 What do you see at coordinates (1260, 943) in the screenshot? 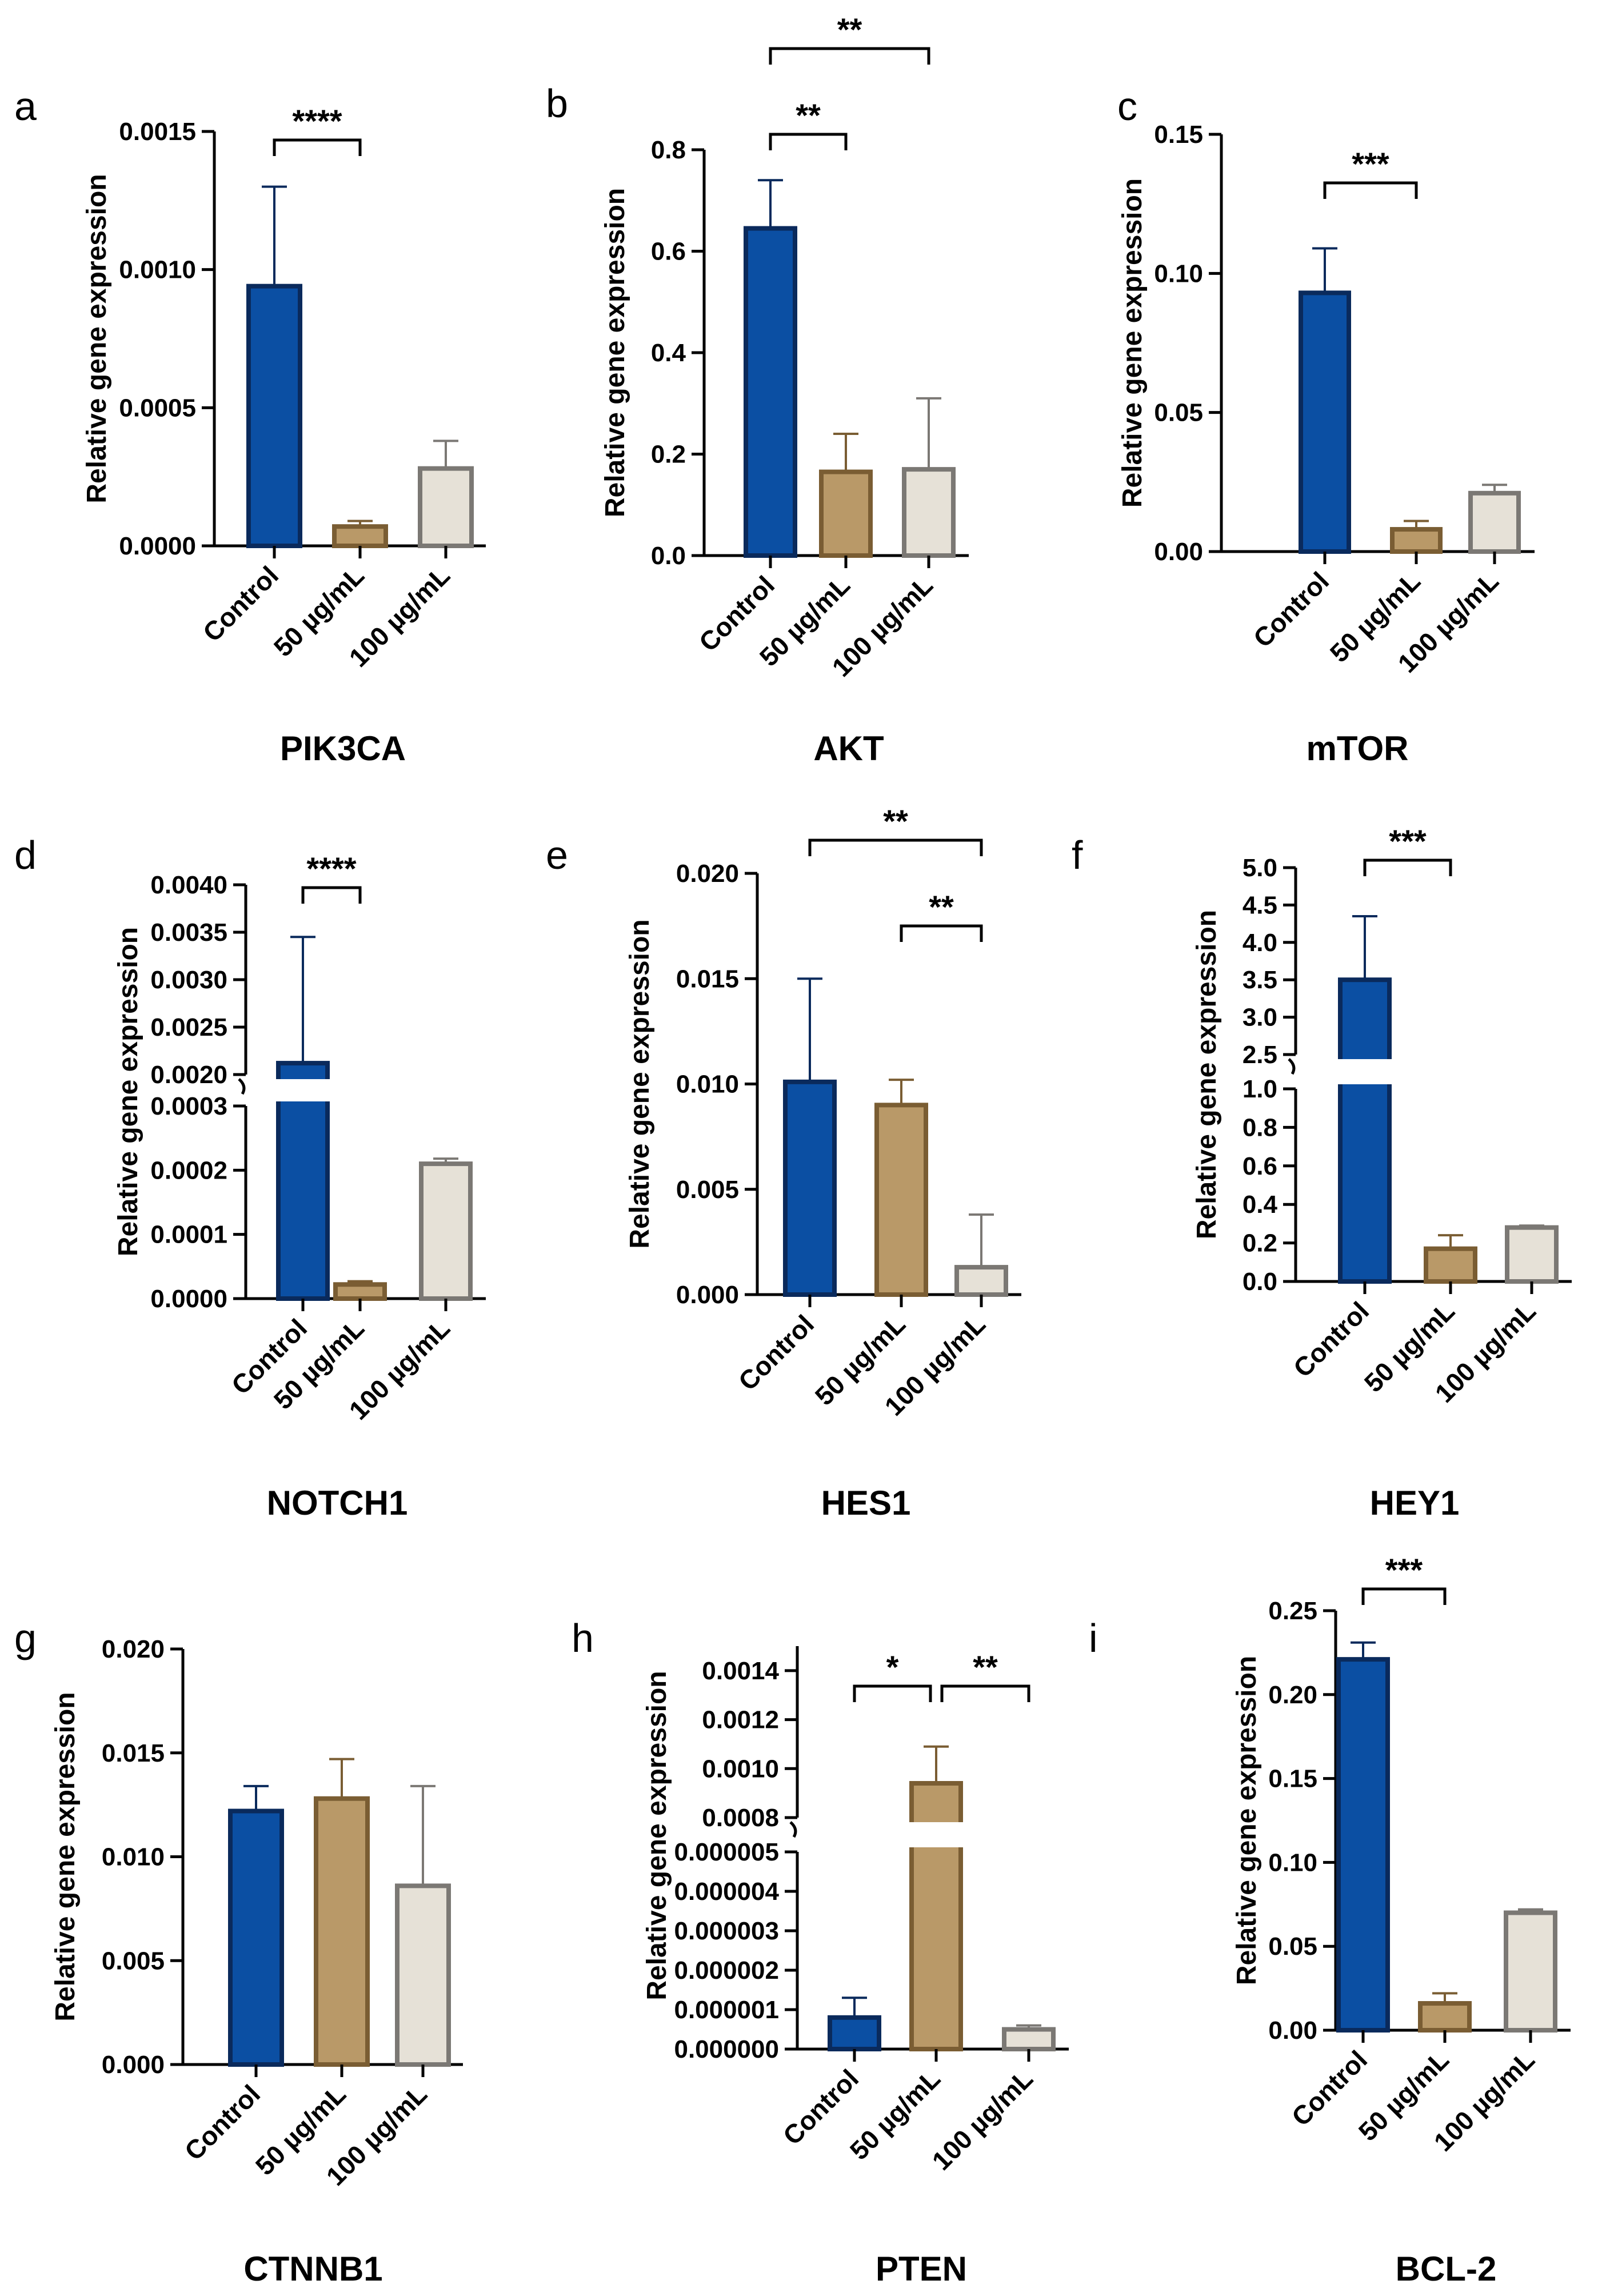
I see `y-tick-label: 4.0` at bounding box center [1260, 943].